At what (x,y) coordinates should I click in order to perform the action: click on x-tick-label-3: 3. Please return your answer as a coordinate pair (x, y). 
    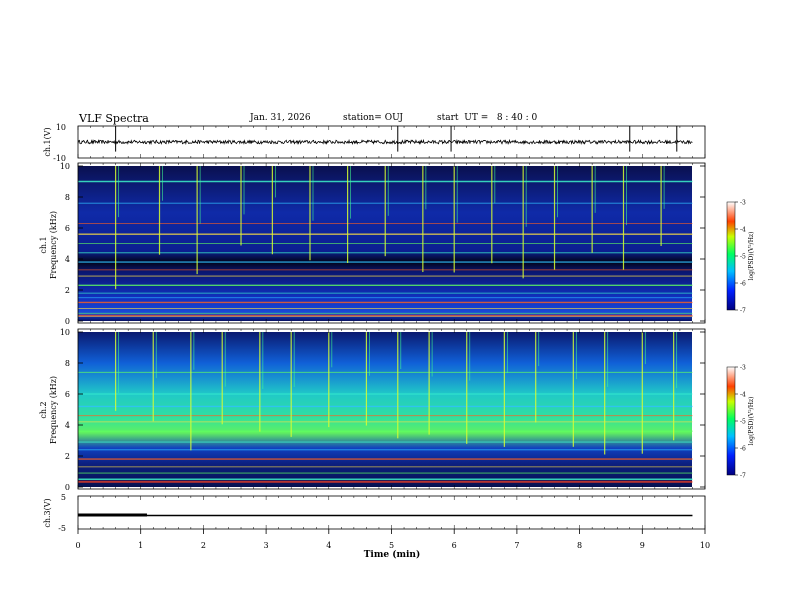
    Looking at the image, I should click on (266, 545).